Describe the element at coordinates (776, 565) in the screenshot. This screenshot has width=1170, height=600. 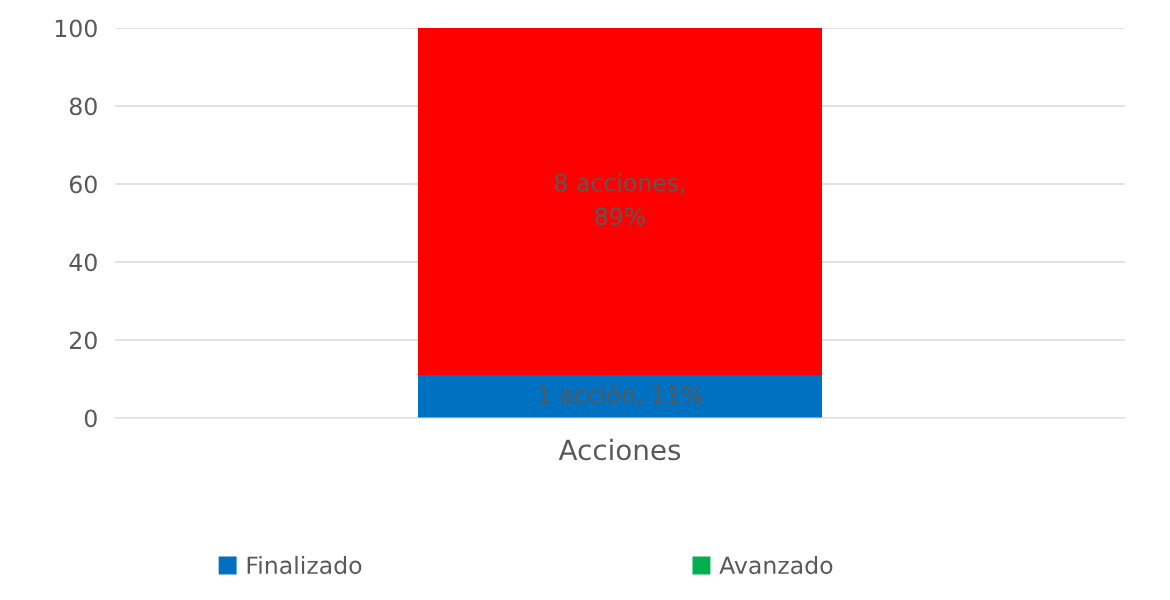
I see `legend-label: Avanzado` at that location.